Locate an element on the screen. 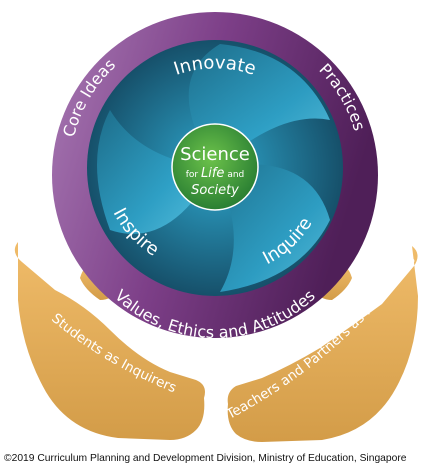  center-for: for is located at coordinates (192, 175).